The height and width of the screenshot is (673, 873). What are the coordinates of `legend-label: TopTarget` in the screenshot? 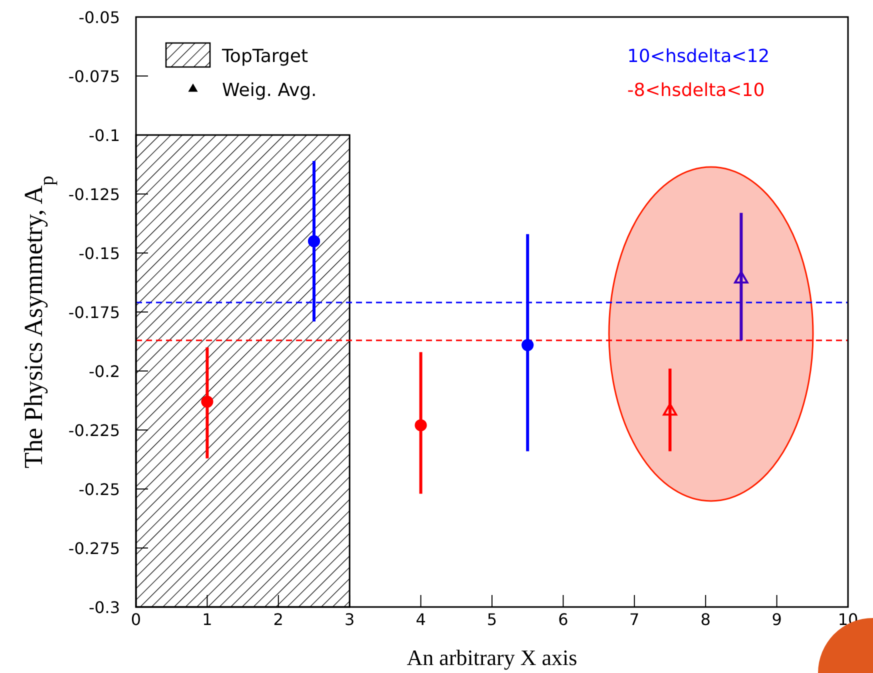 It's located at (264, 56).